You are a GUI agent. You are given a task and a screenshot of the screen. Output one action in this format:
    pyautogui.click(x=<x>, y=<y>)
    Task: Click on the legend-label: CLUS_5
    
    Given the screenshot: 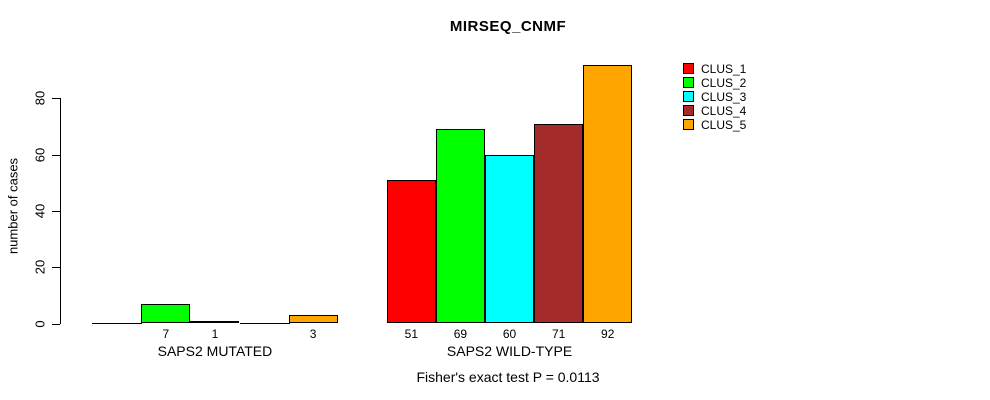 What is the action you would take?
    pyautogui.click(x=724, y=124)
    